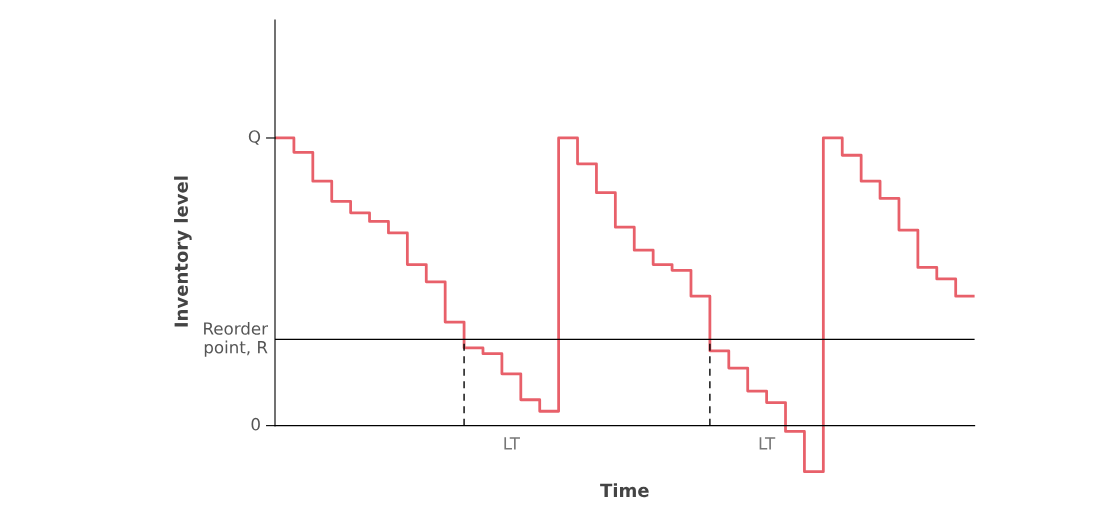 Image resolution: width=1100 pixels, height=514 pixels. I want to click on ref-line-label: Reorder point, R, so click(236, 339).